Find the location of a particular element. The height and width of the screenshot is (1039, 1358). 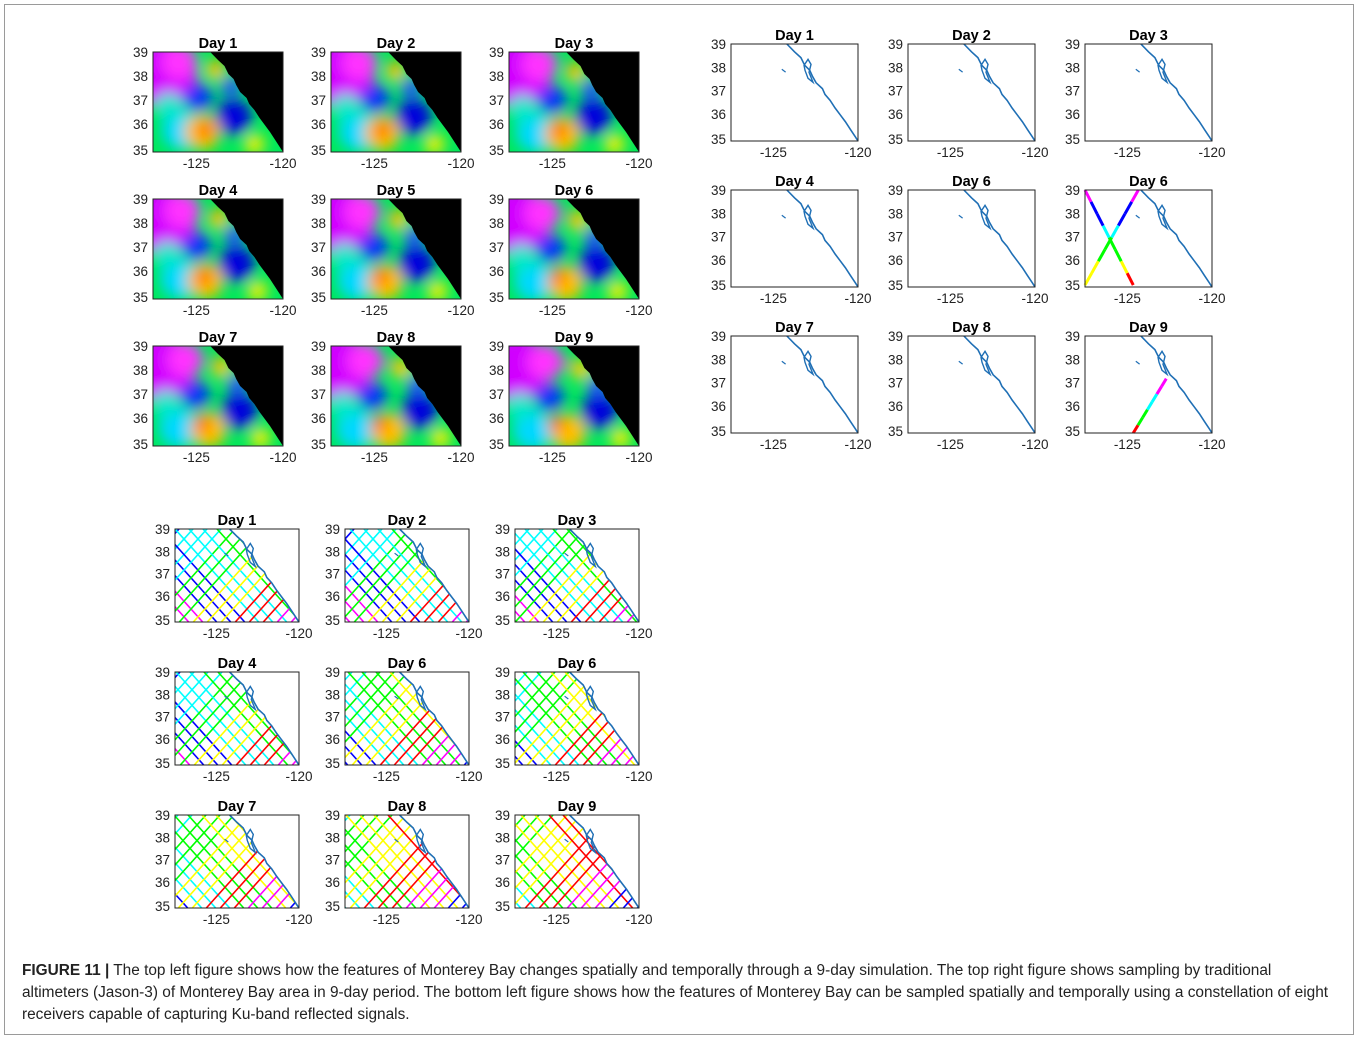

subplot-title: Day 1 is located at coordinates (237, 521).